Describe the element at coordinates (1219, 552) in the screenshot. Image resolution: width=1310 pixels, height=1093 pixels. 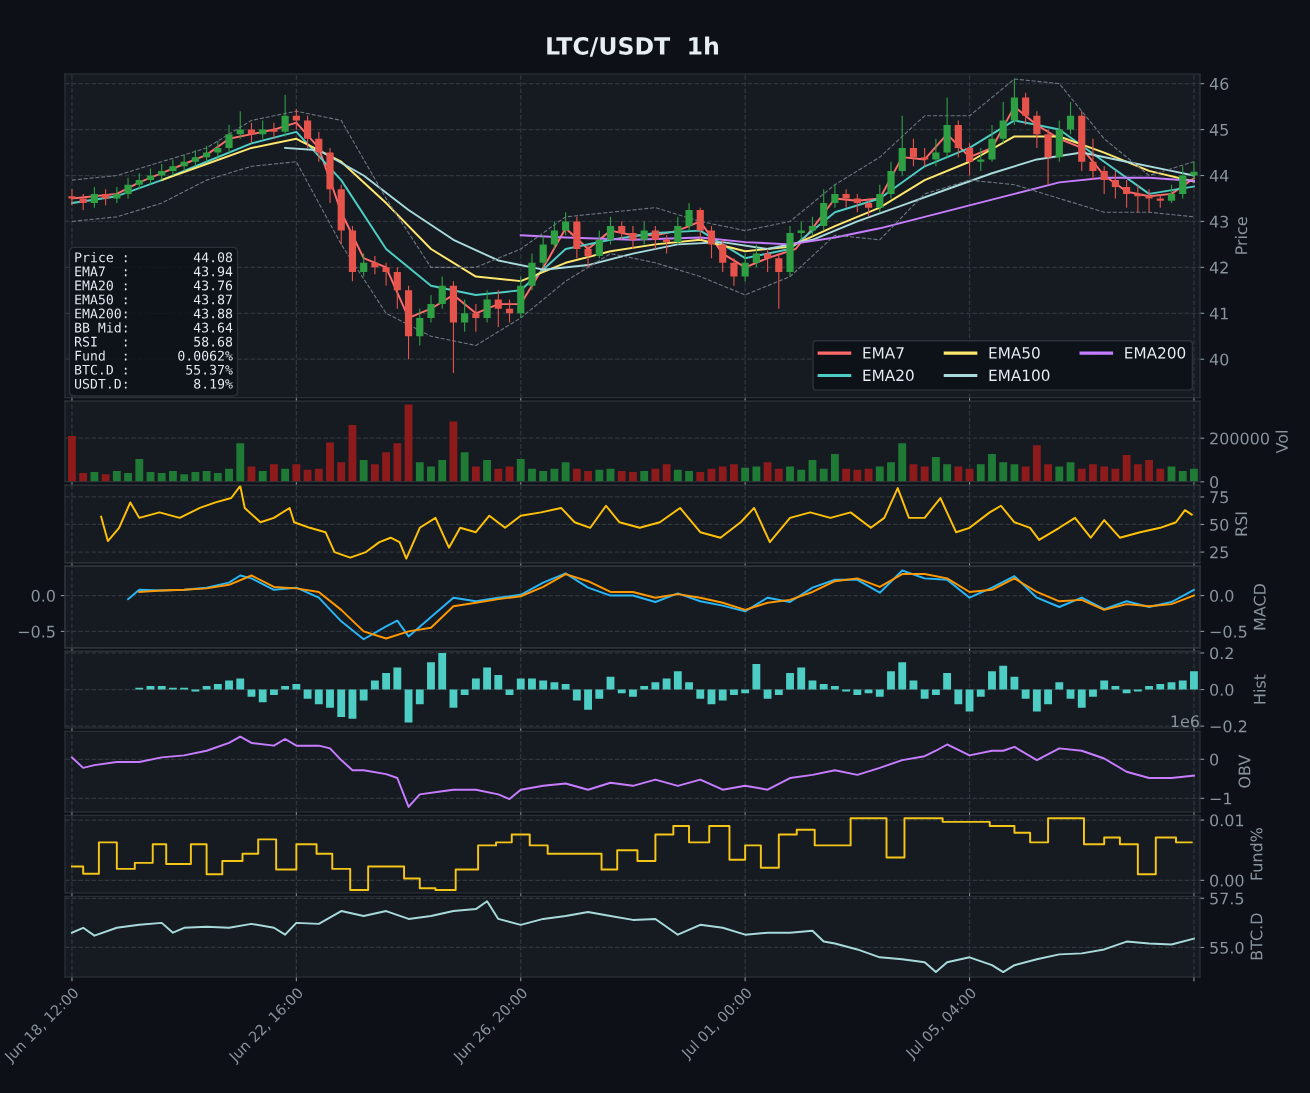
I see `y-tick-label: 25` at that location.